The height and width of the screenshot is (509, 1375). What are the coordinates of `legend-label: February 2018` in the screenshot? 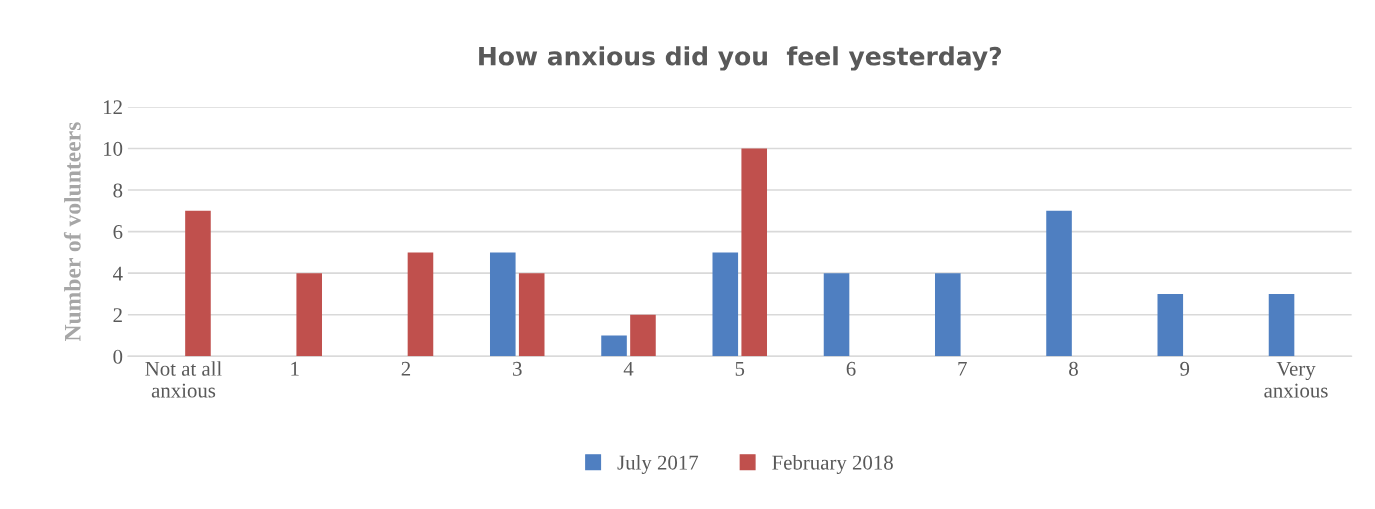 It's located at (832, 464).